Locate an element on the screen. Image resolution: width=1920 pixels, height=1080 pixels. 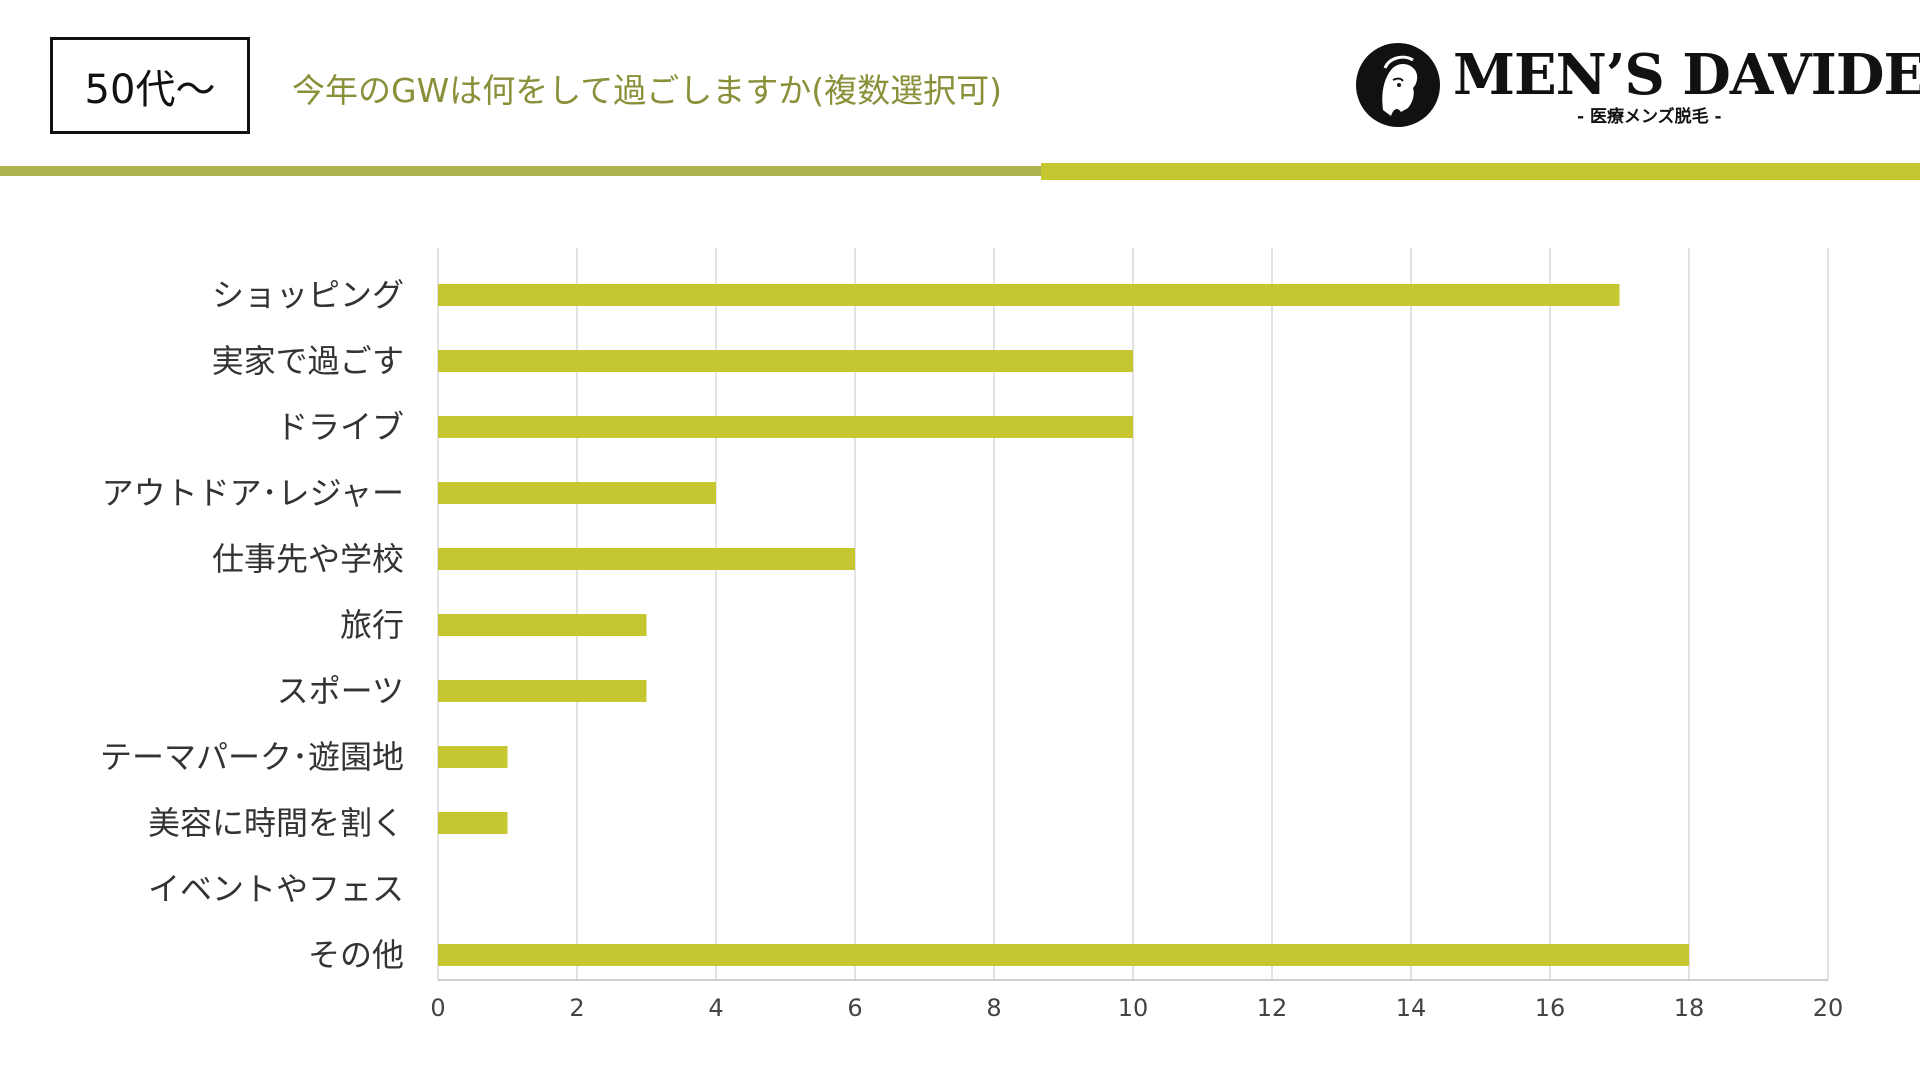
category-label: 実家で過ごす is located at coordinates (308, 361).